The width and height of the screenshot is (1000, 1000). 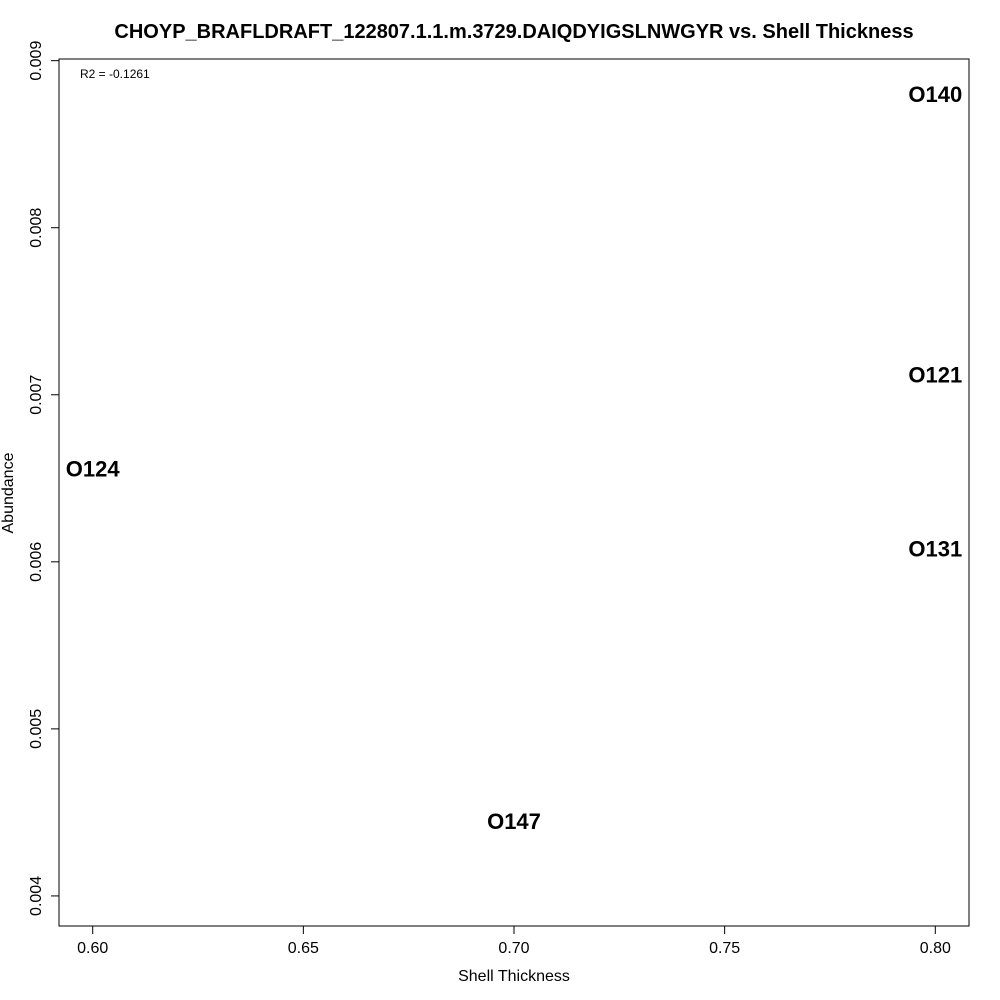 I want to click on y-tick-label: 0.008, so click(x=36, y=228).